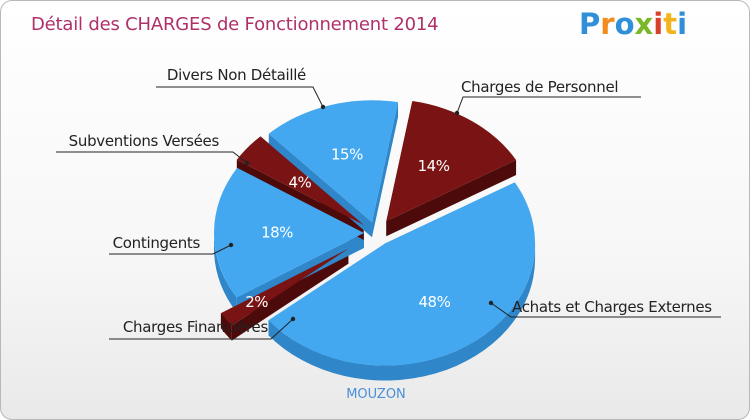 This screenshot has width=750, height=420. What do you see at coordinates (277, 233) in the screenshot?
I see `percent-label-contingents: 18%` at bounding box center [277, 233].